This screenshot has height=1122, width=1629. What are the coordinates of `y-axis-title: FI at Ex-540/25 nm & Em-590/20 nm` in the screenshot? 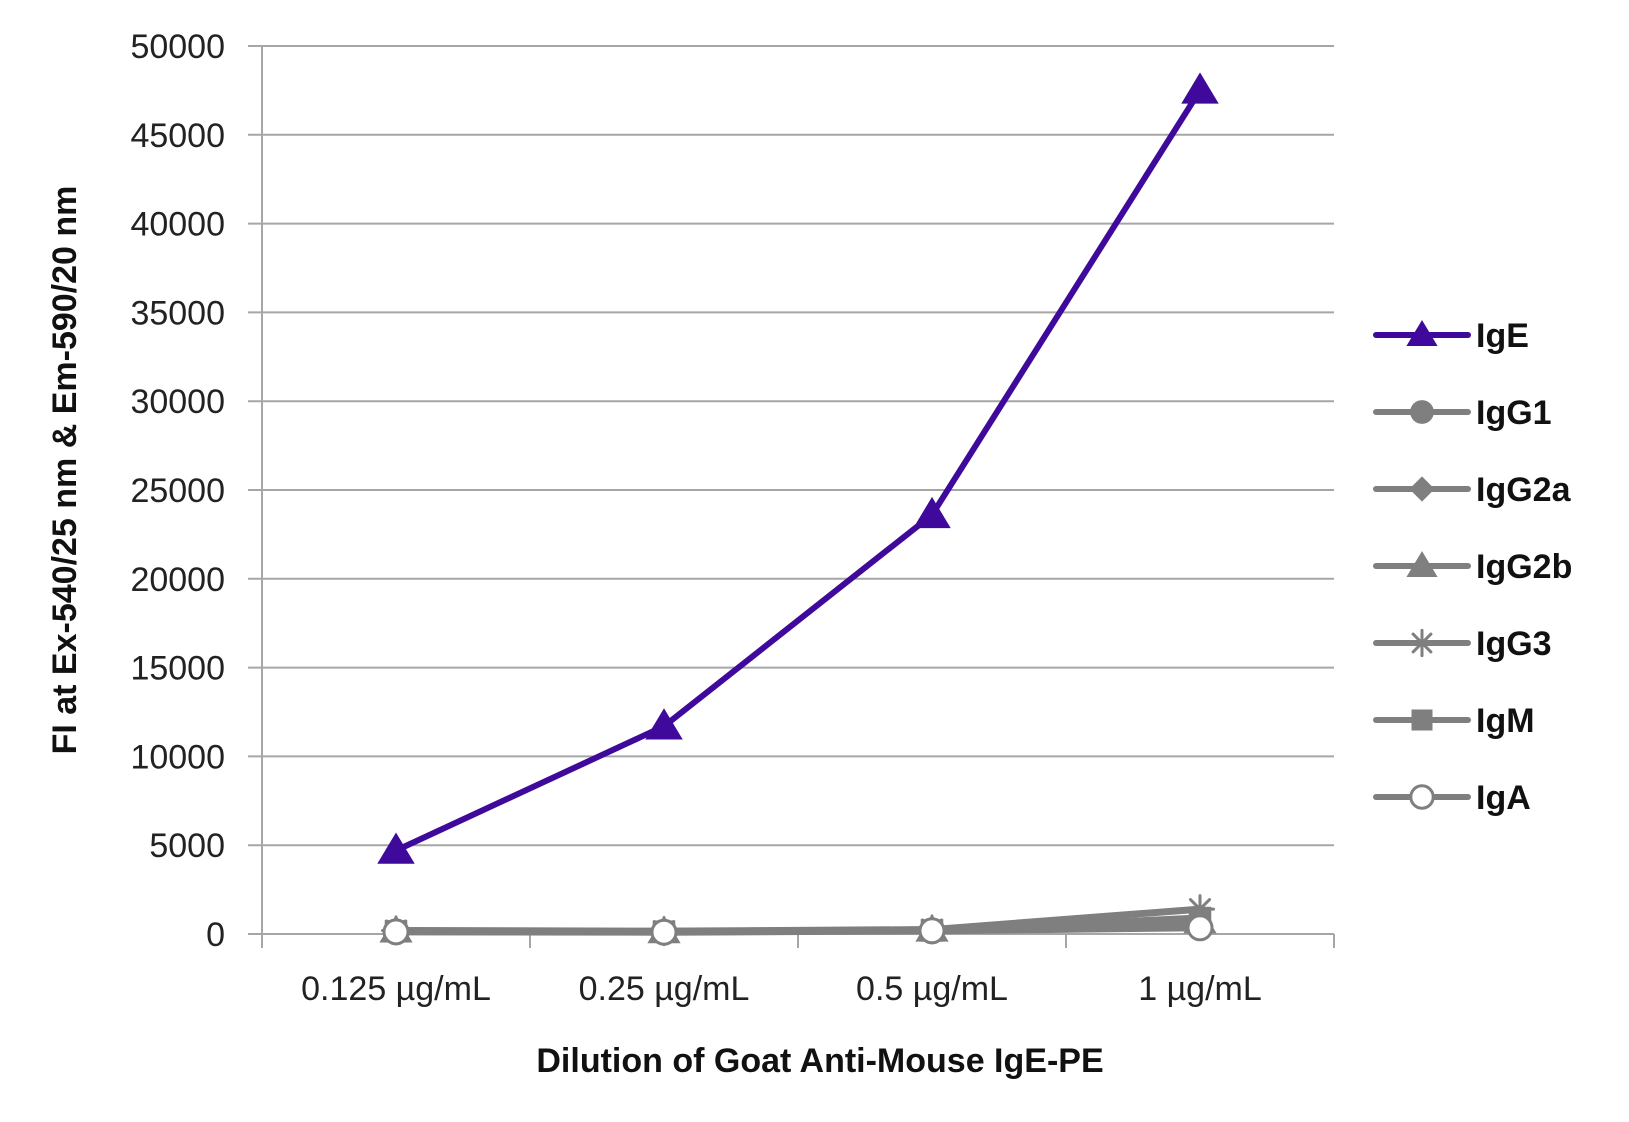 It's located at (65, 470).